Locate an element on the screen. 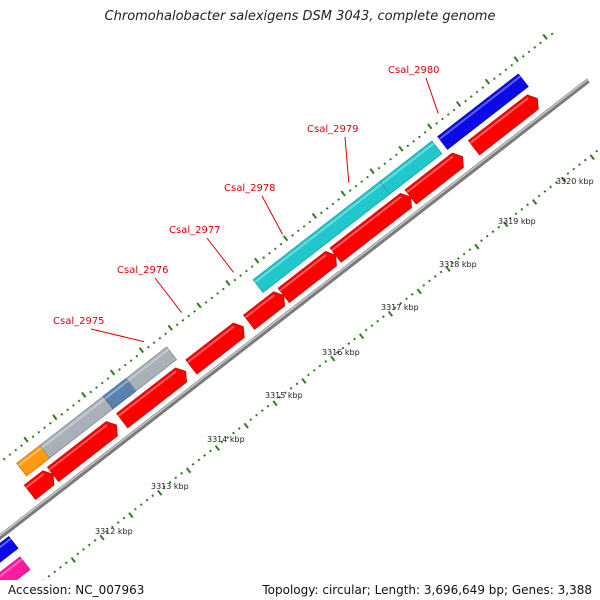  gene-label-csal-2975: Csal_2975 is located at coordinates (79, 321).